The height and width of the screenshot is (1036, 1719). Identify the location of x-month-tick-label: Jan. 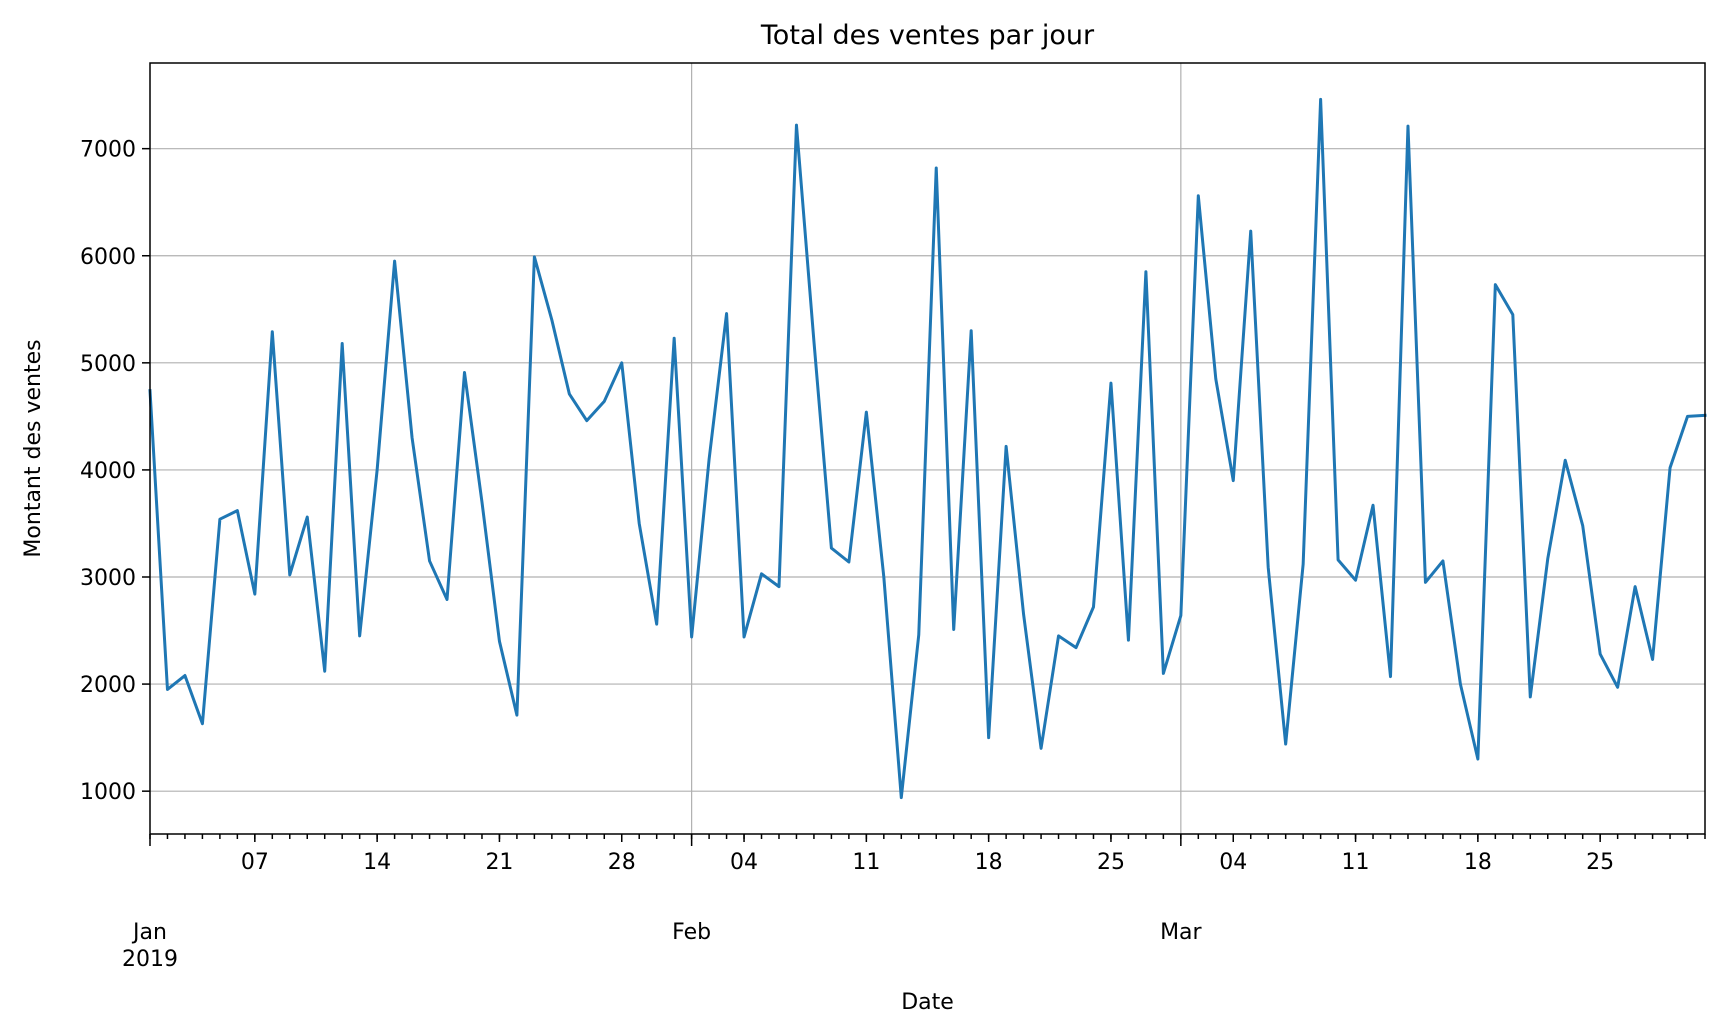
(149, 932).